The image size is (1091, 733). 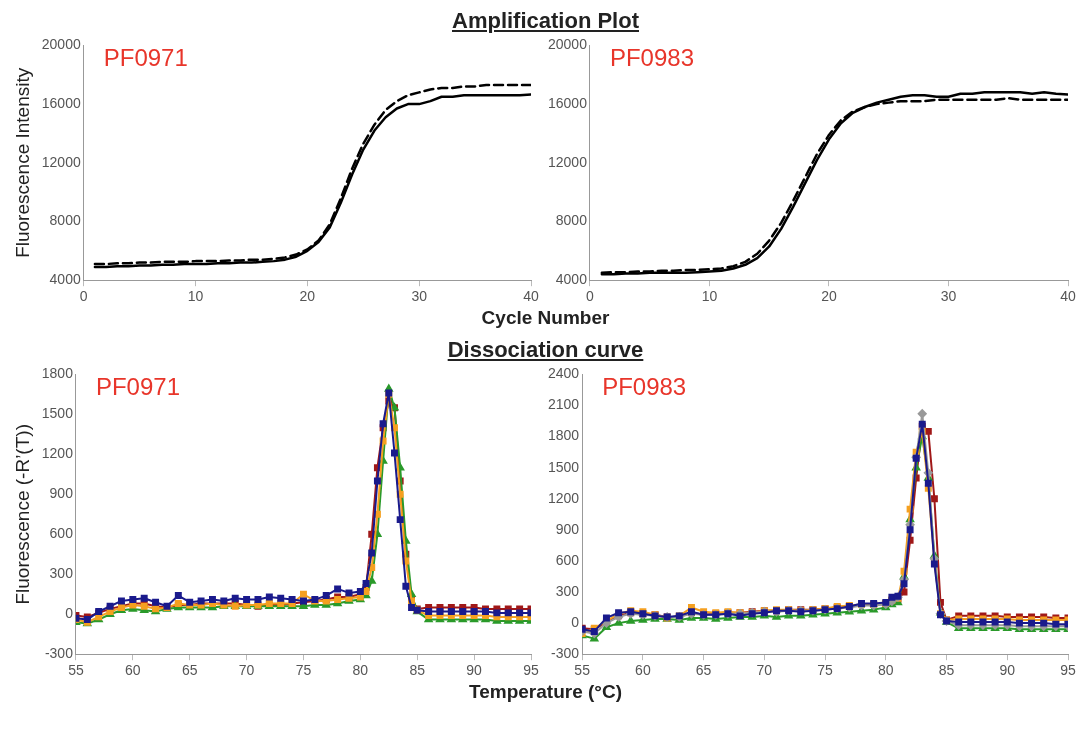 I want to click on x-axis-title: Temperature (°C), so click(x=545, y=692).